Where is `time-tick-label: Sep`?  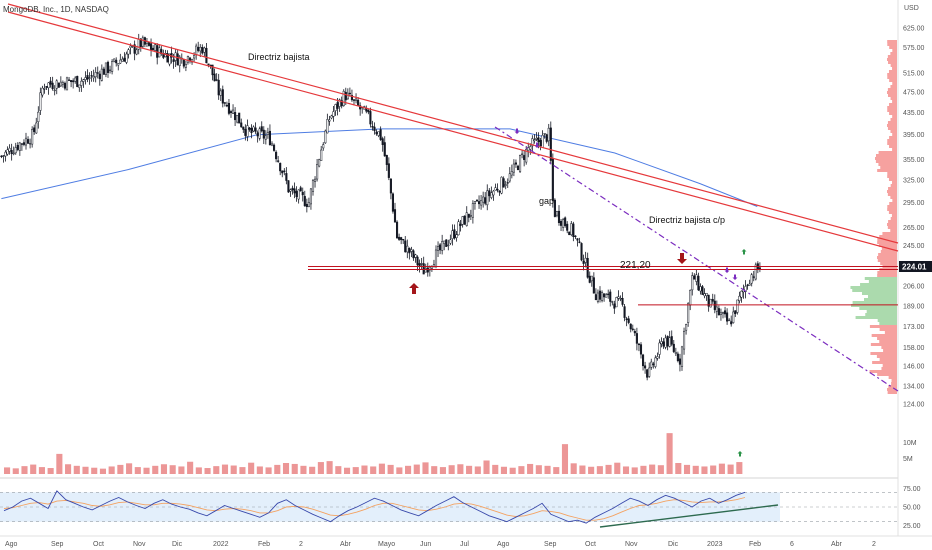 time-tick-label: Sep is located at coordinates (550, 544).